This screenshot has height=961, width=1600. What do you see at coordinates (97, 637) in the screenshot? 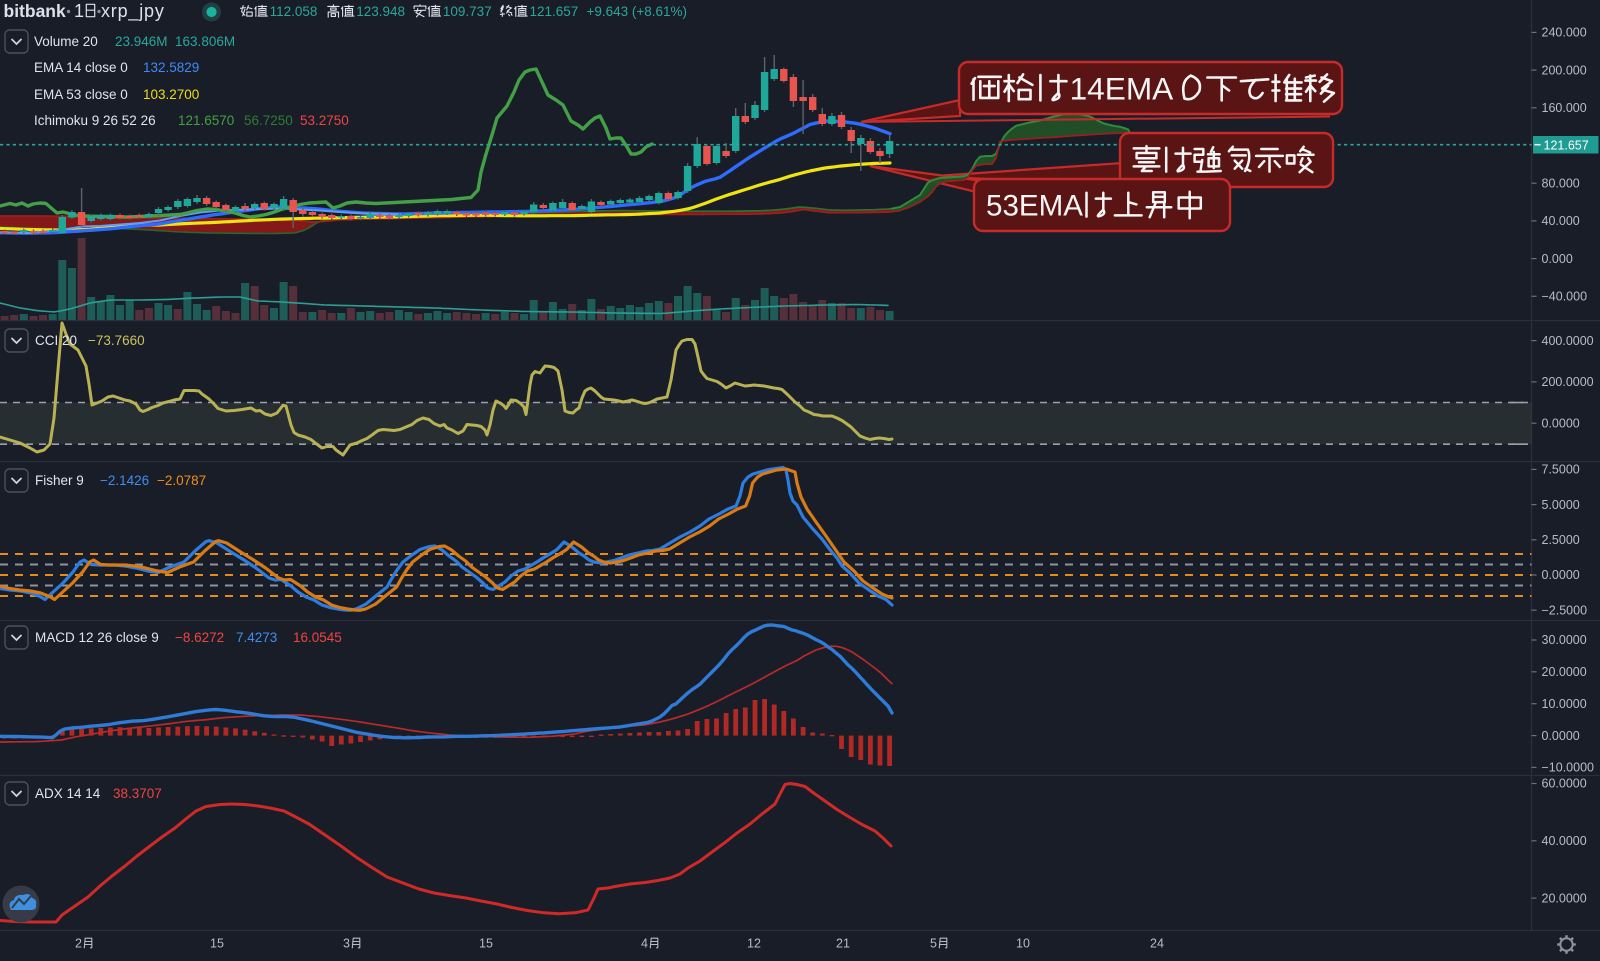
I see `svg-text: MACD 12 26 close 9` at bounding box center [97, 637].